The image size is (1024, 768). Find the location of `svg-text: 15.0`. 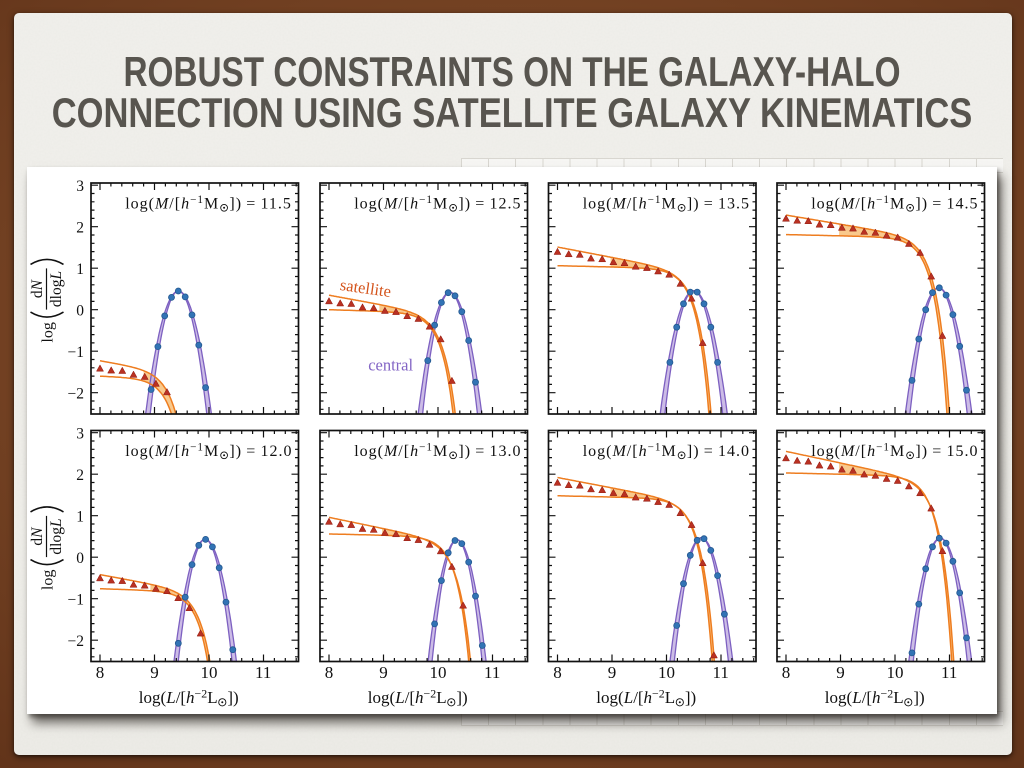

svg-text: 15.0 is located at coordinates (963, 451).